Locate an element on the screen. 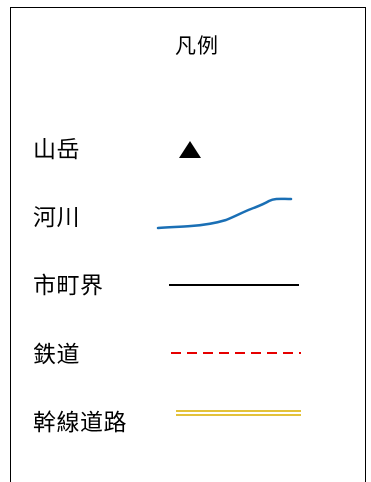  triangle-mark is located at coordinates (190, 149).